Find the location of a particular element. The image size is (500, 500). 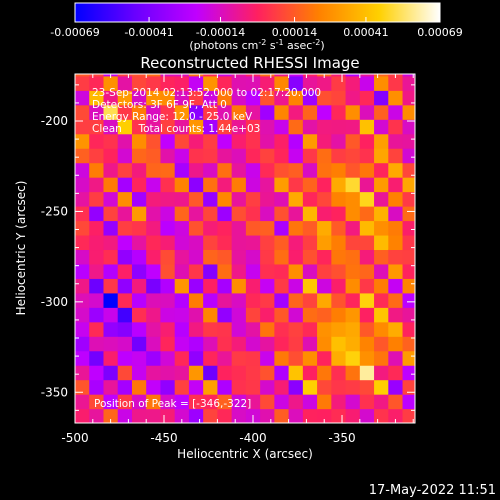

chart-title: Reconstructed RHESSI Image is located at coordinates (249, 63).